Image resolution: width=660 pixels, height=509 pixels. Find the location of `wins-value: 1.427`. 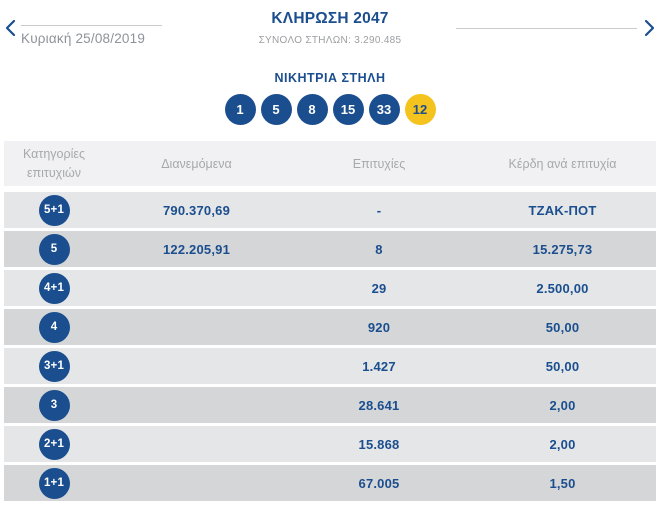

wins-value: 1.427 is located at coordinates (379, 366).